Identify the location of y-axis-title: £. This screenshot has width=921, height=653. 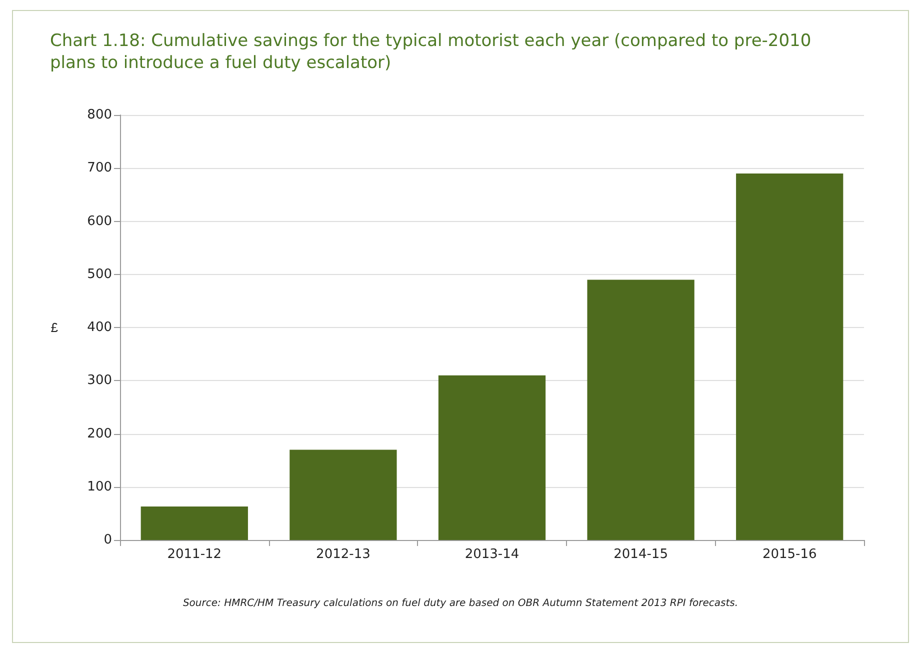
(54, 327).